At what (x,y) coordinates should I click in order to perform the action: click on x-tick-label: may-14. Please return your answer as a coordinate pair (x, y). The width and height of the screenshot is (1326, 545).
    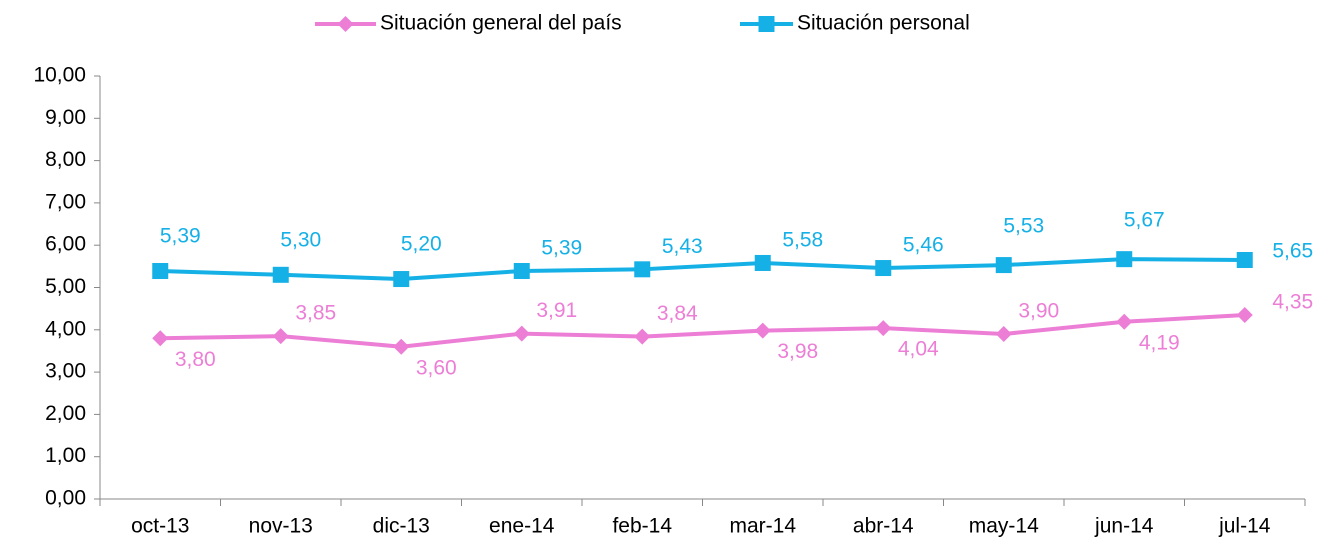
    Looking at the image, I should click on (1004, 526).